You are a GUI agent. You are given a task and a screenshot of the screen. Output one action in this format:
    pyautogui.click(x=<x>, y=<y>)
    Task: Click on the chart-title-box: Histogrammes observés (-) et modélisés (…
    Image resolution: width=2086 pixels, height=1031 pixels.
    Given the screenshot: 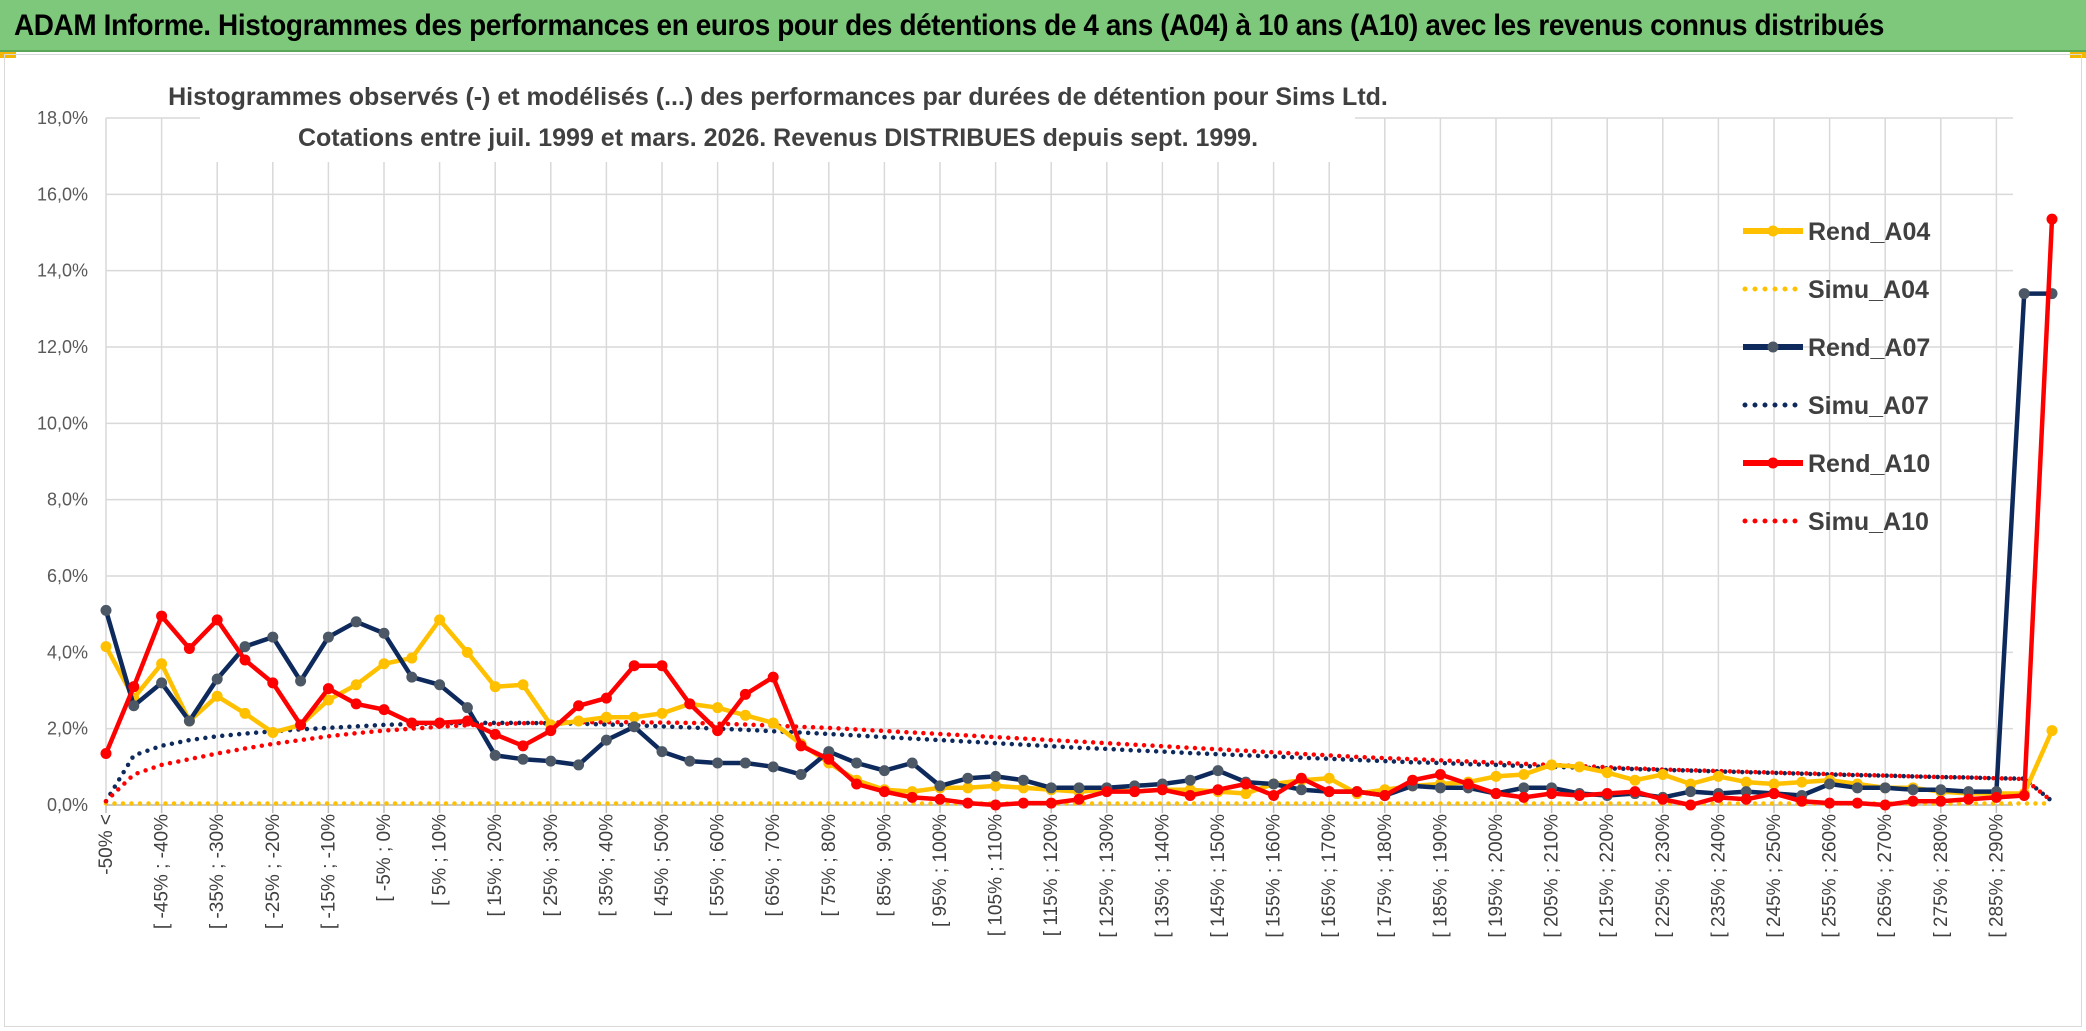 What is the action you would take?
    pyautogui.click(x=778, y=120)
    